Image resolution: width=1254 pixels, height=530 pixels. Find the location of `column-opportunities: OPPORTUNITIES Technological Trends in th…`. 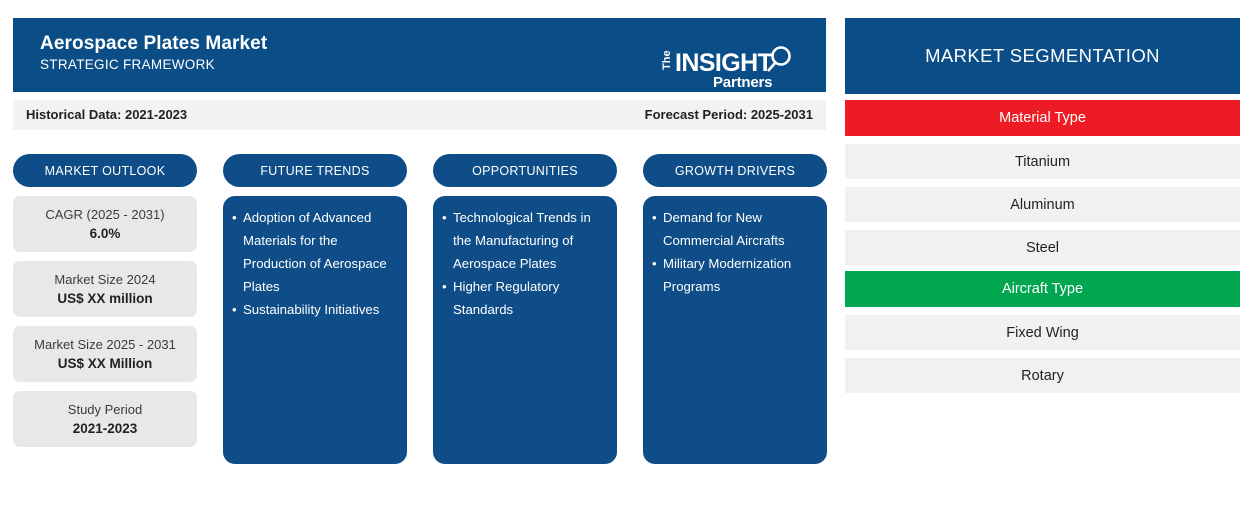

column-opportunities: OPPORTUNITIES Technological Trends in th… is located at coordinates (525, 309).